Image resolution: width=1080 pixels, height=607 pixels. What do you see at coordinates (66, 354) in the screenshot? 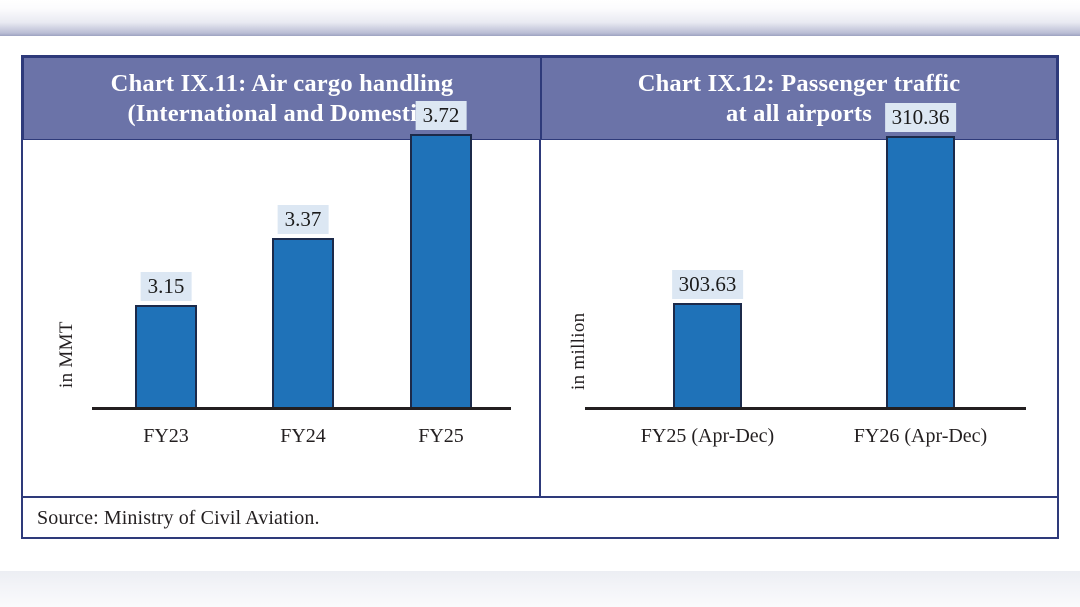
I see `y-axis-label-ix-11: in MMT` at bounding box center [66, 354].